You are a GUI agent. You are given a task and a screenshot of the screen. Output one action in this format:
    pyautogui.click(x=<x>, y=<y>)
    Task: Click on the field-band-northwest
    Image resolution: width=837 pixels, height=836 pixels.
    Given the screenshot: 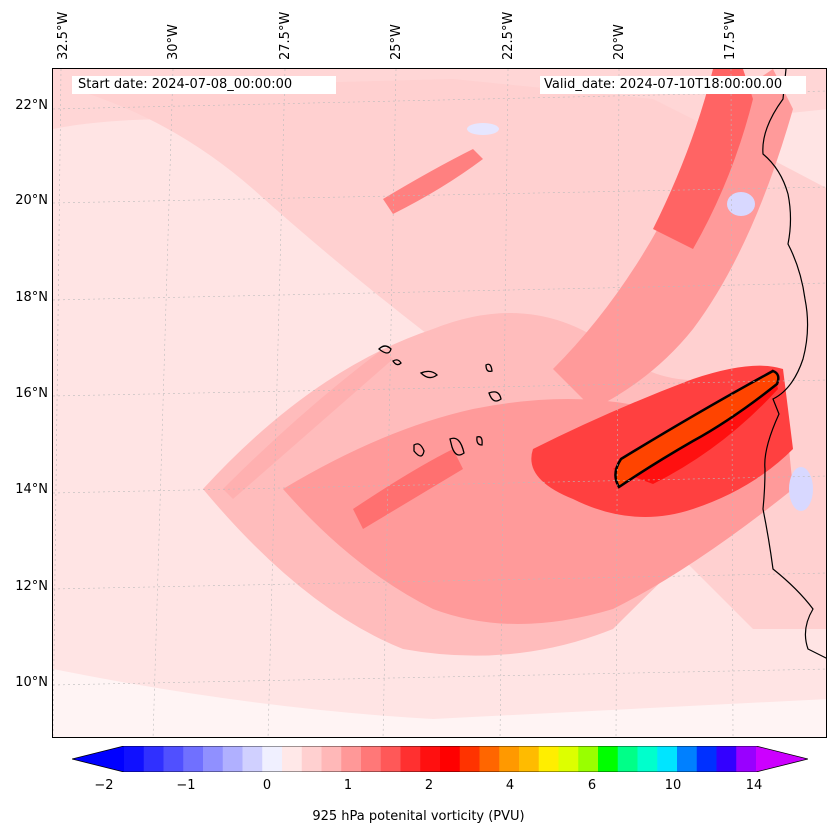 What is the action you would take?
    pyautogui.click(x=308, y=424)
    